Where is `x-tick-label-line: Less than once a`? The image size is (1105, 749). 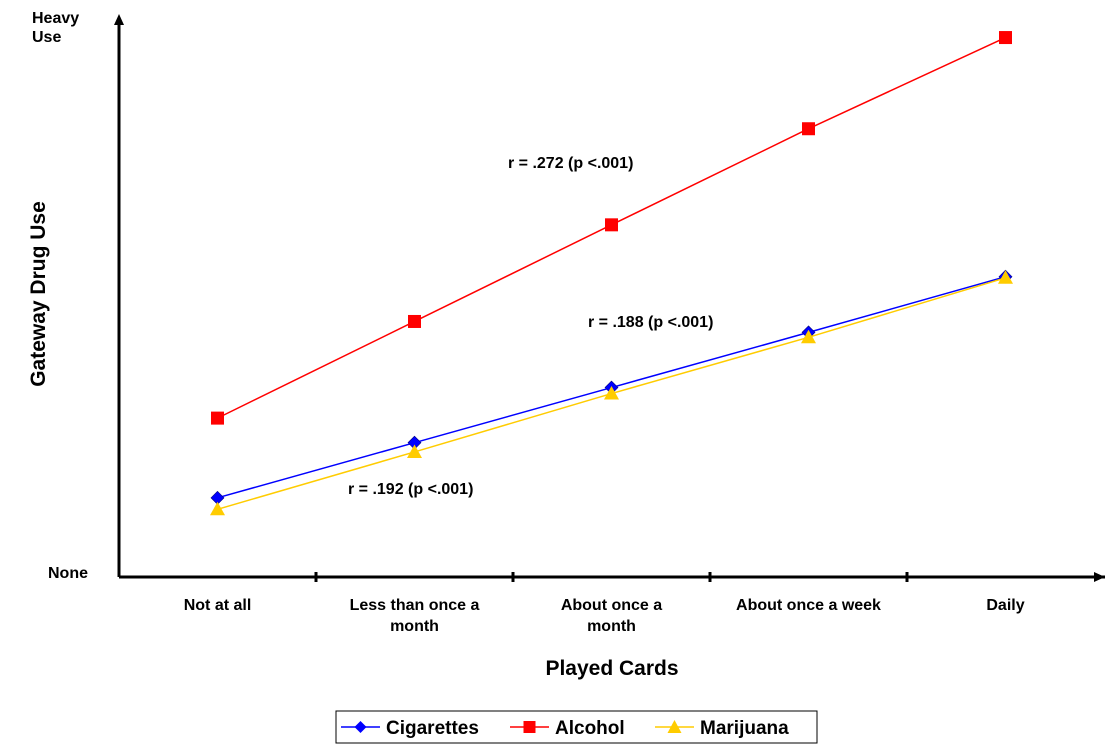
x-tick-label-line: Less than once a is located at coordinates (415, 605).